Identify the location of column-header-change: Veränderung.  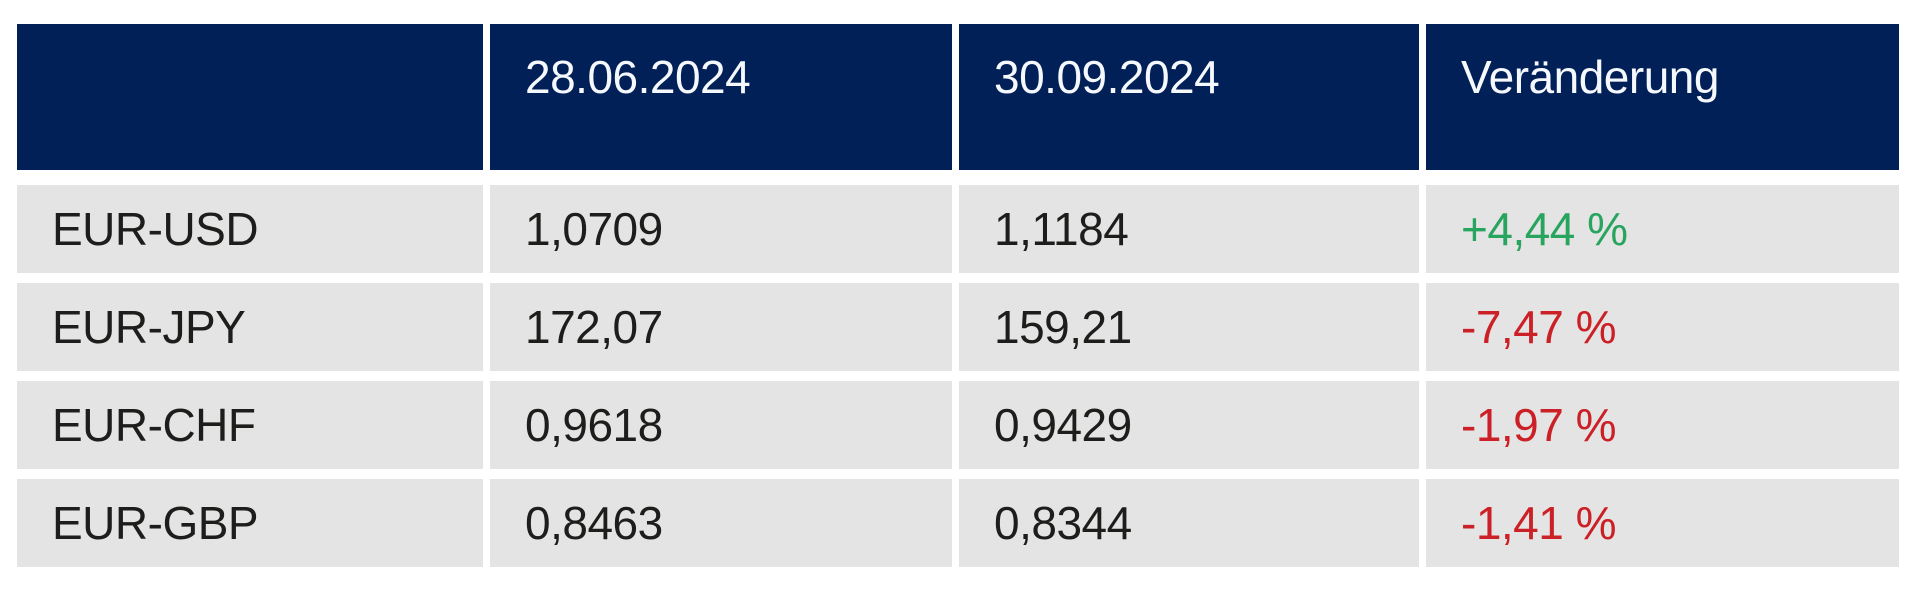
(1662, 97).